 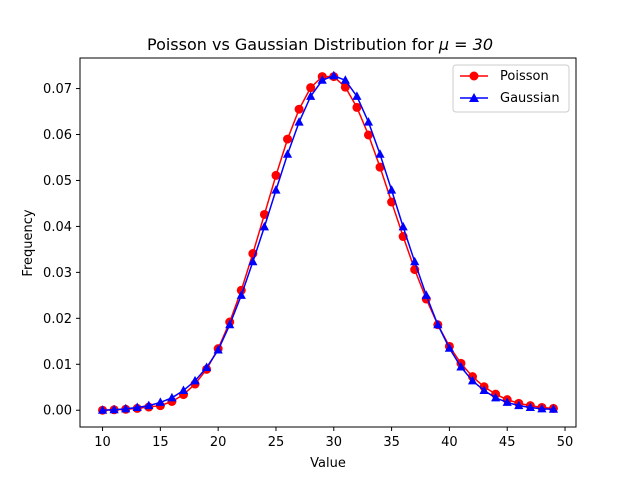 What do you see at coordinates (474, 76) in the screenshot?
I see `legend-marker-poisson` at bounding box center [474, 76].